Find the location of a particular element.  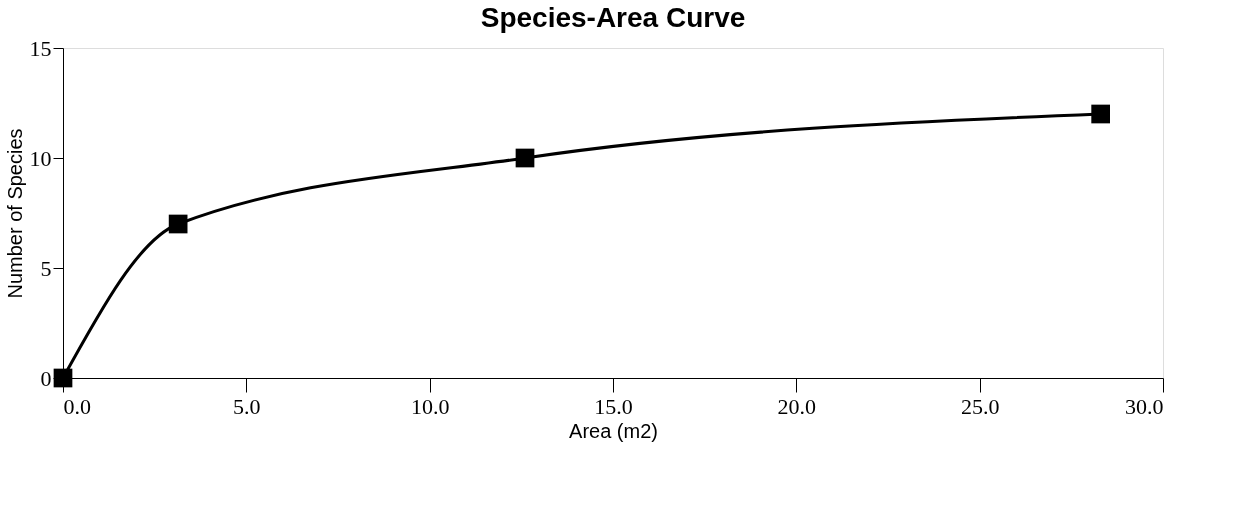

y-tick-label: 5 is located at coordinates (46, 268).